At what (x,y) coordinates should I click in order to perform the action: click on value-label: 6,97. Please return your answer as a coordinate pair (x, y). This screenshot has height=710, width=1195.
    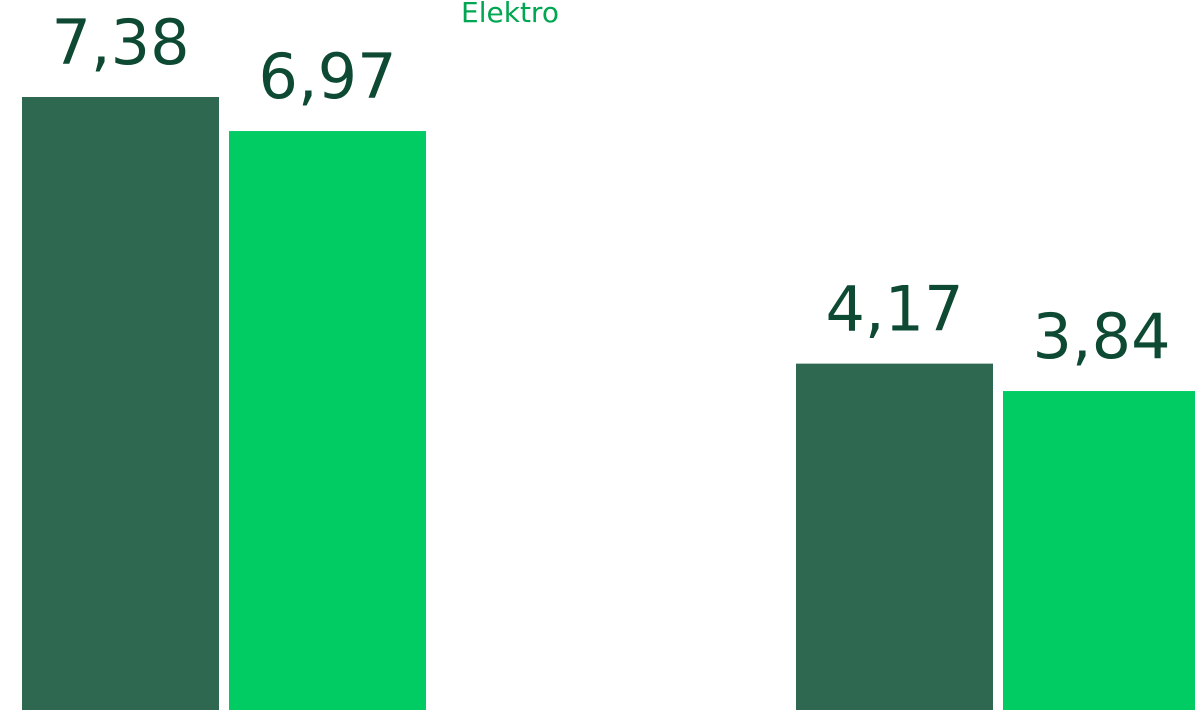
    Looking at the image, I should click on (327, 76).